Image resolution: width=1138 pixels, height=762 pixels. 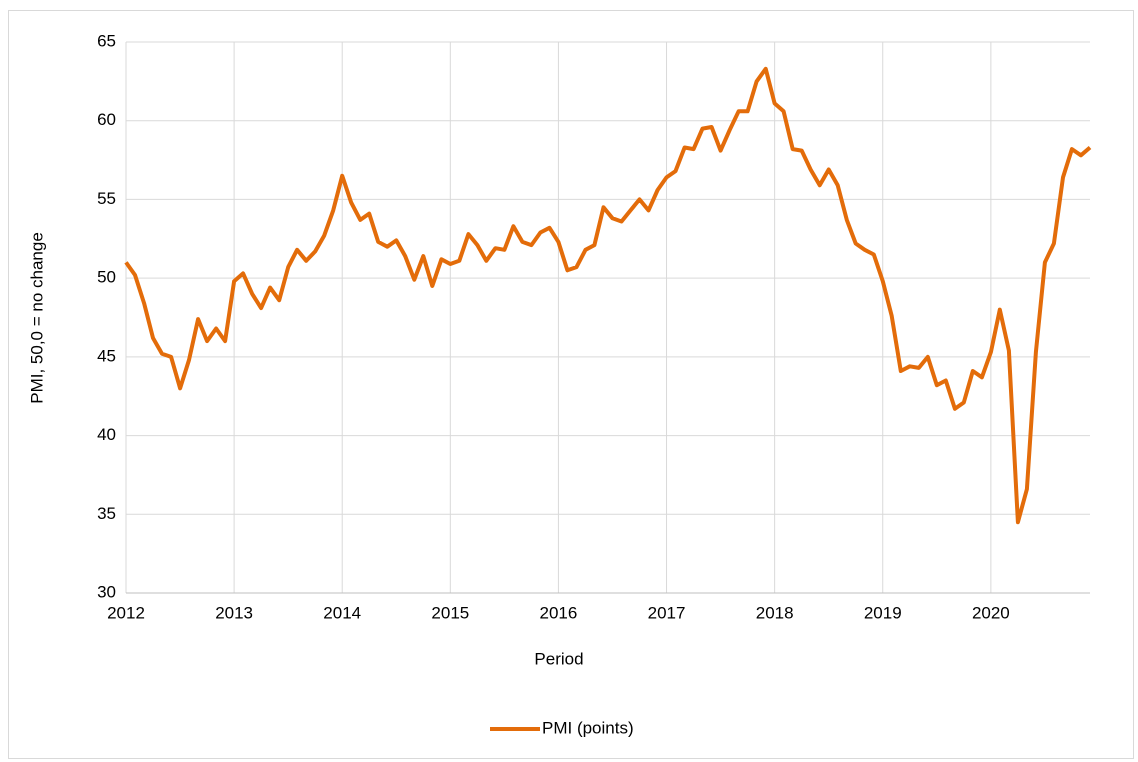 I want to click on y-tick-label: 60, so click(x=106, y=119).